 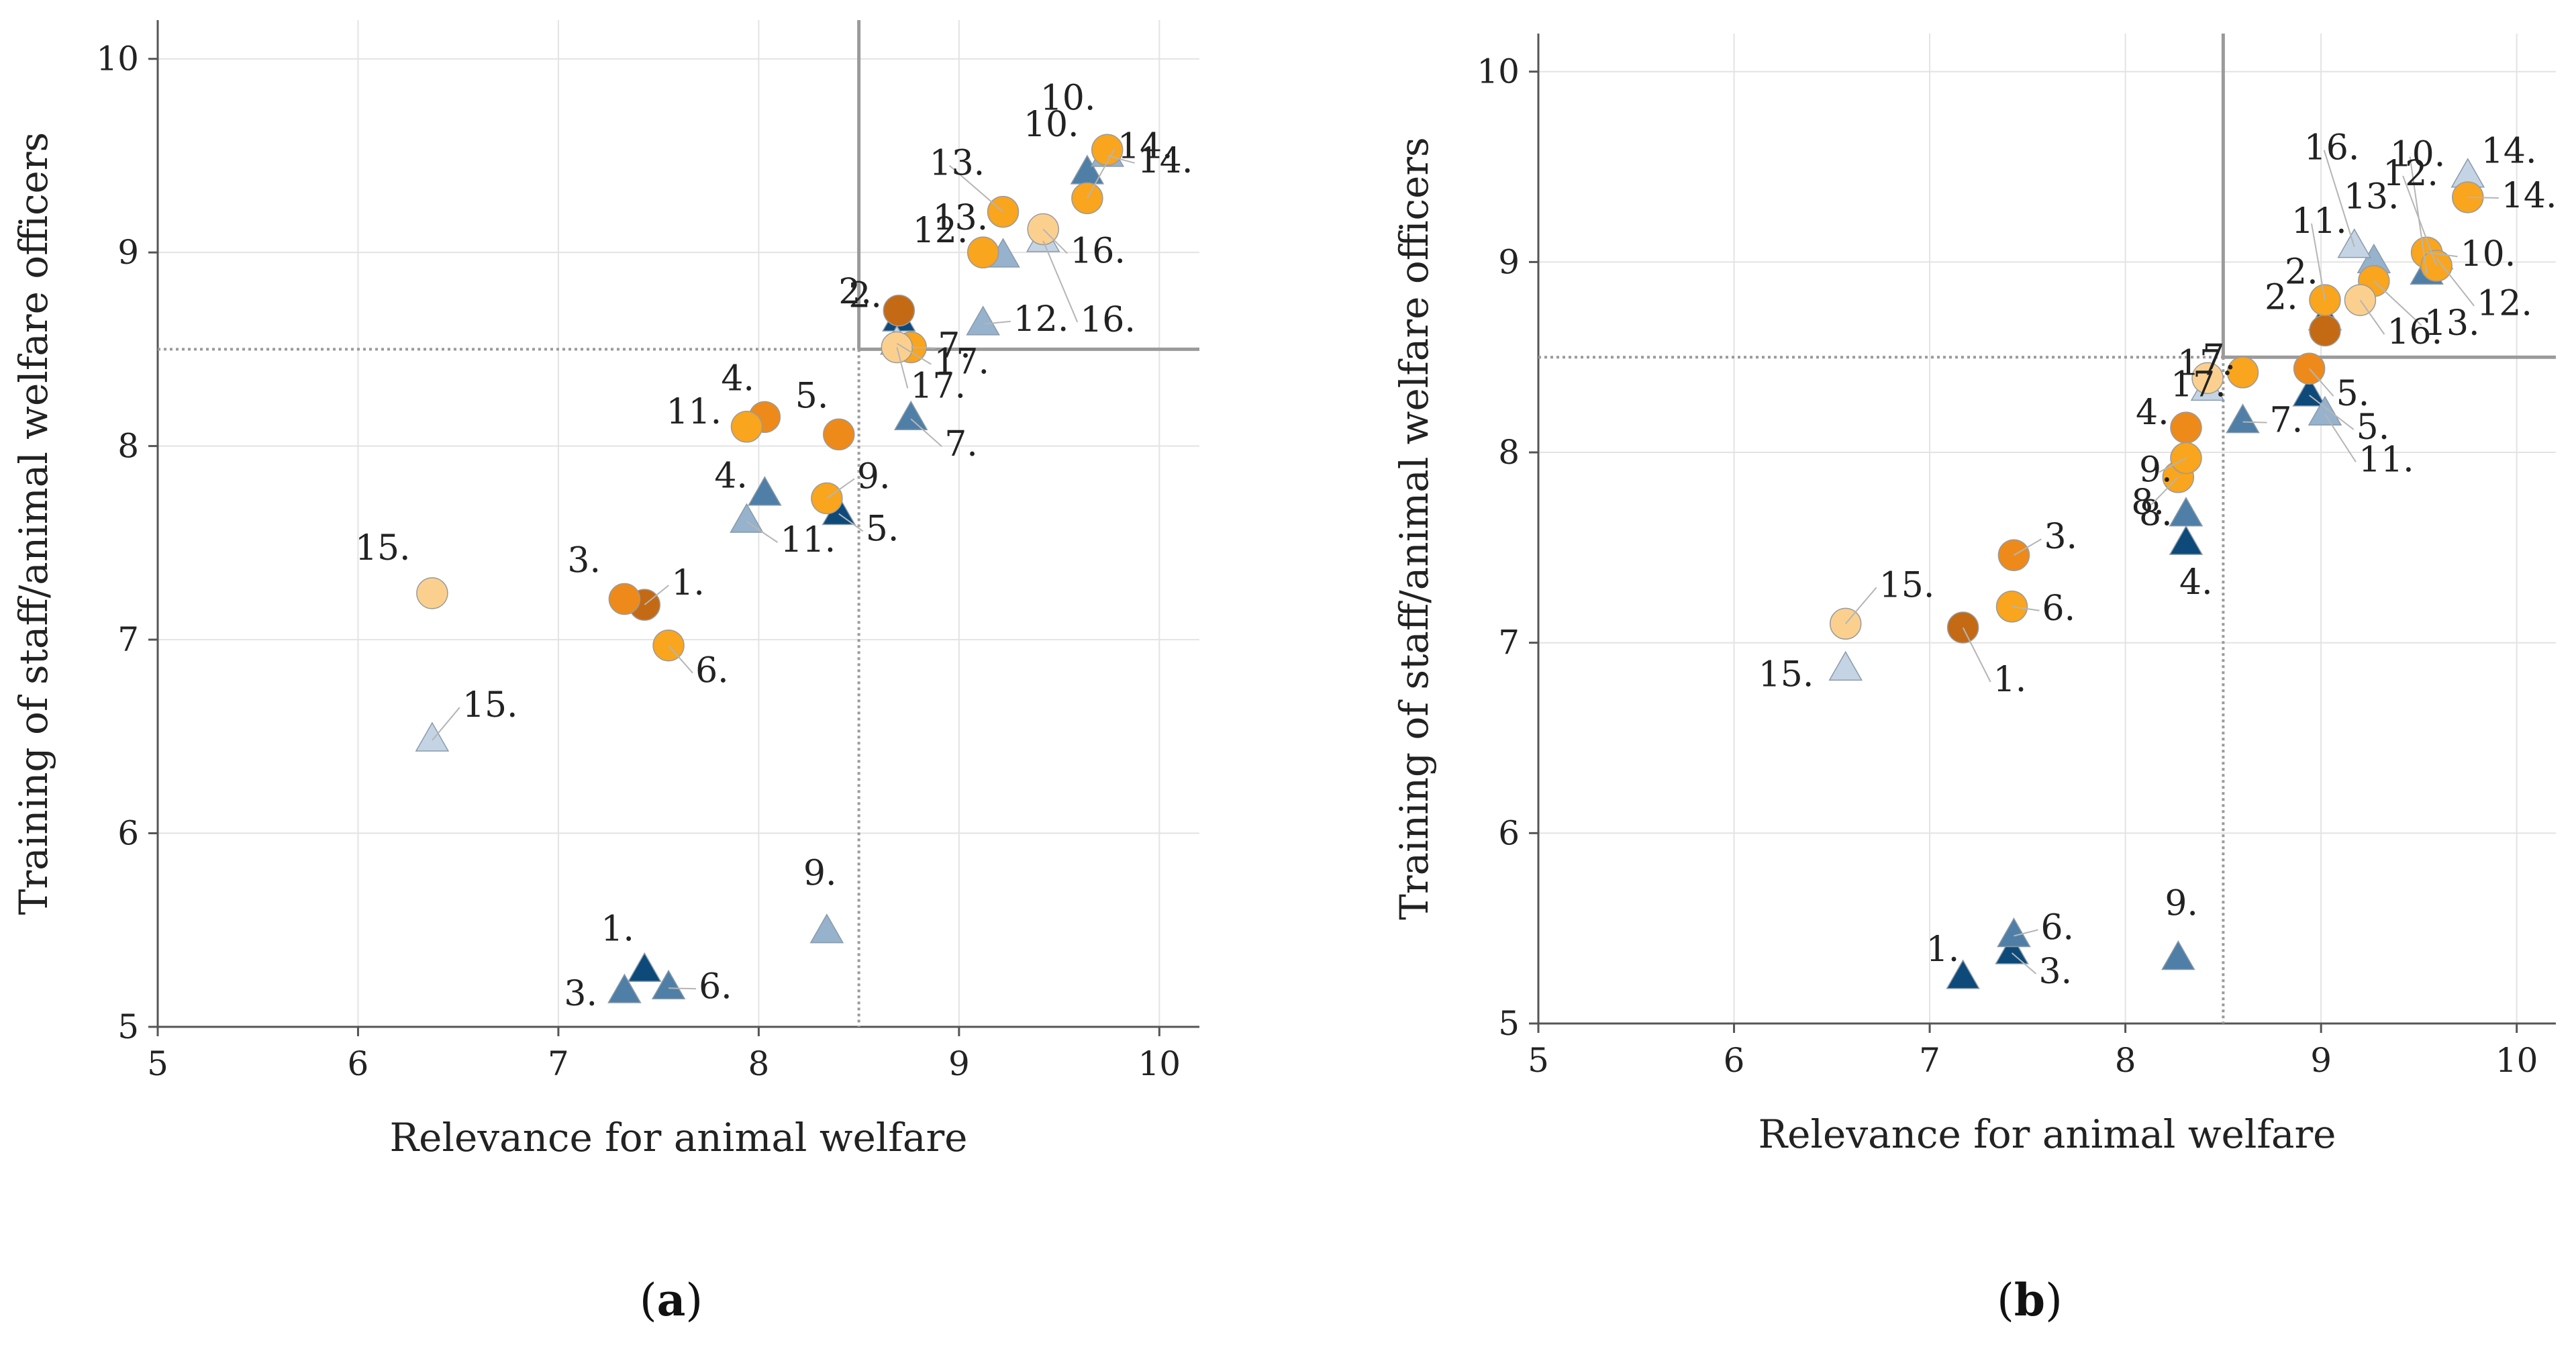 I want to click on x-tick-label: 5, so click(x=157, y=1063).